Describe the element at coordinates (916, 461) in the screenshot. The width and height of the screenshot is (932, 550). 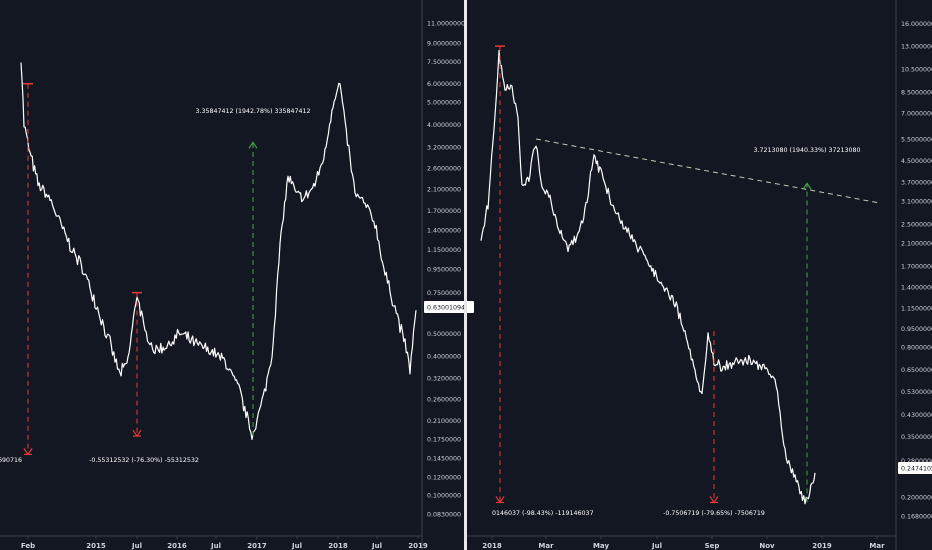
I see `right-chart-y-tick-label: 0.2800000` at that location.